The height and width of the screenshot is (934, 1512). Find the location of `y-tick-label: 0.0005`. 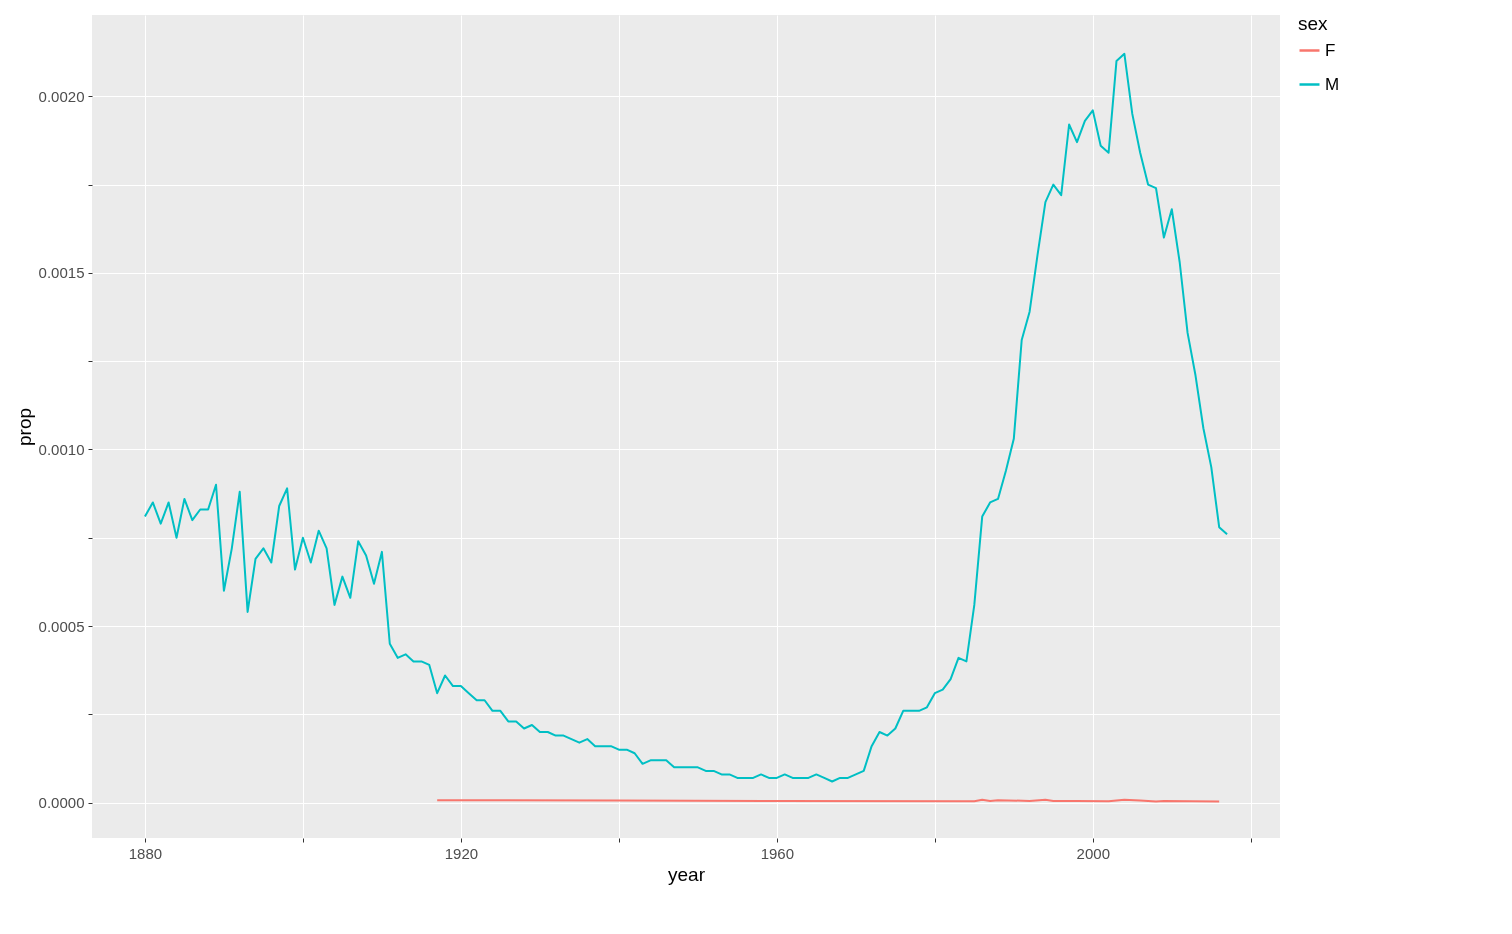

y-tick-label: 0.0005 is located at coordinates (61, 626).